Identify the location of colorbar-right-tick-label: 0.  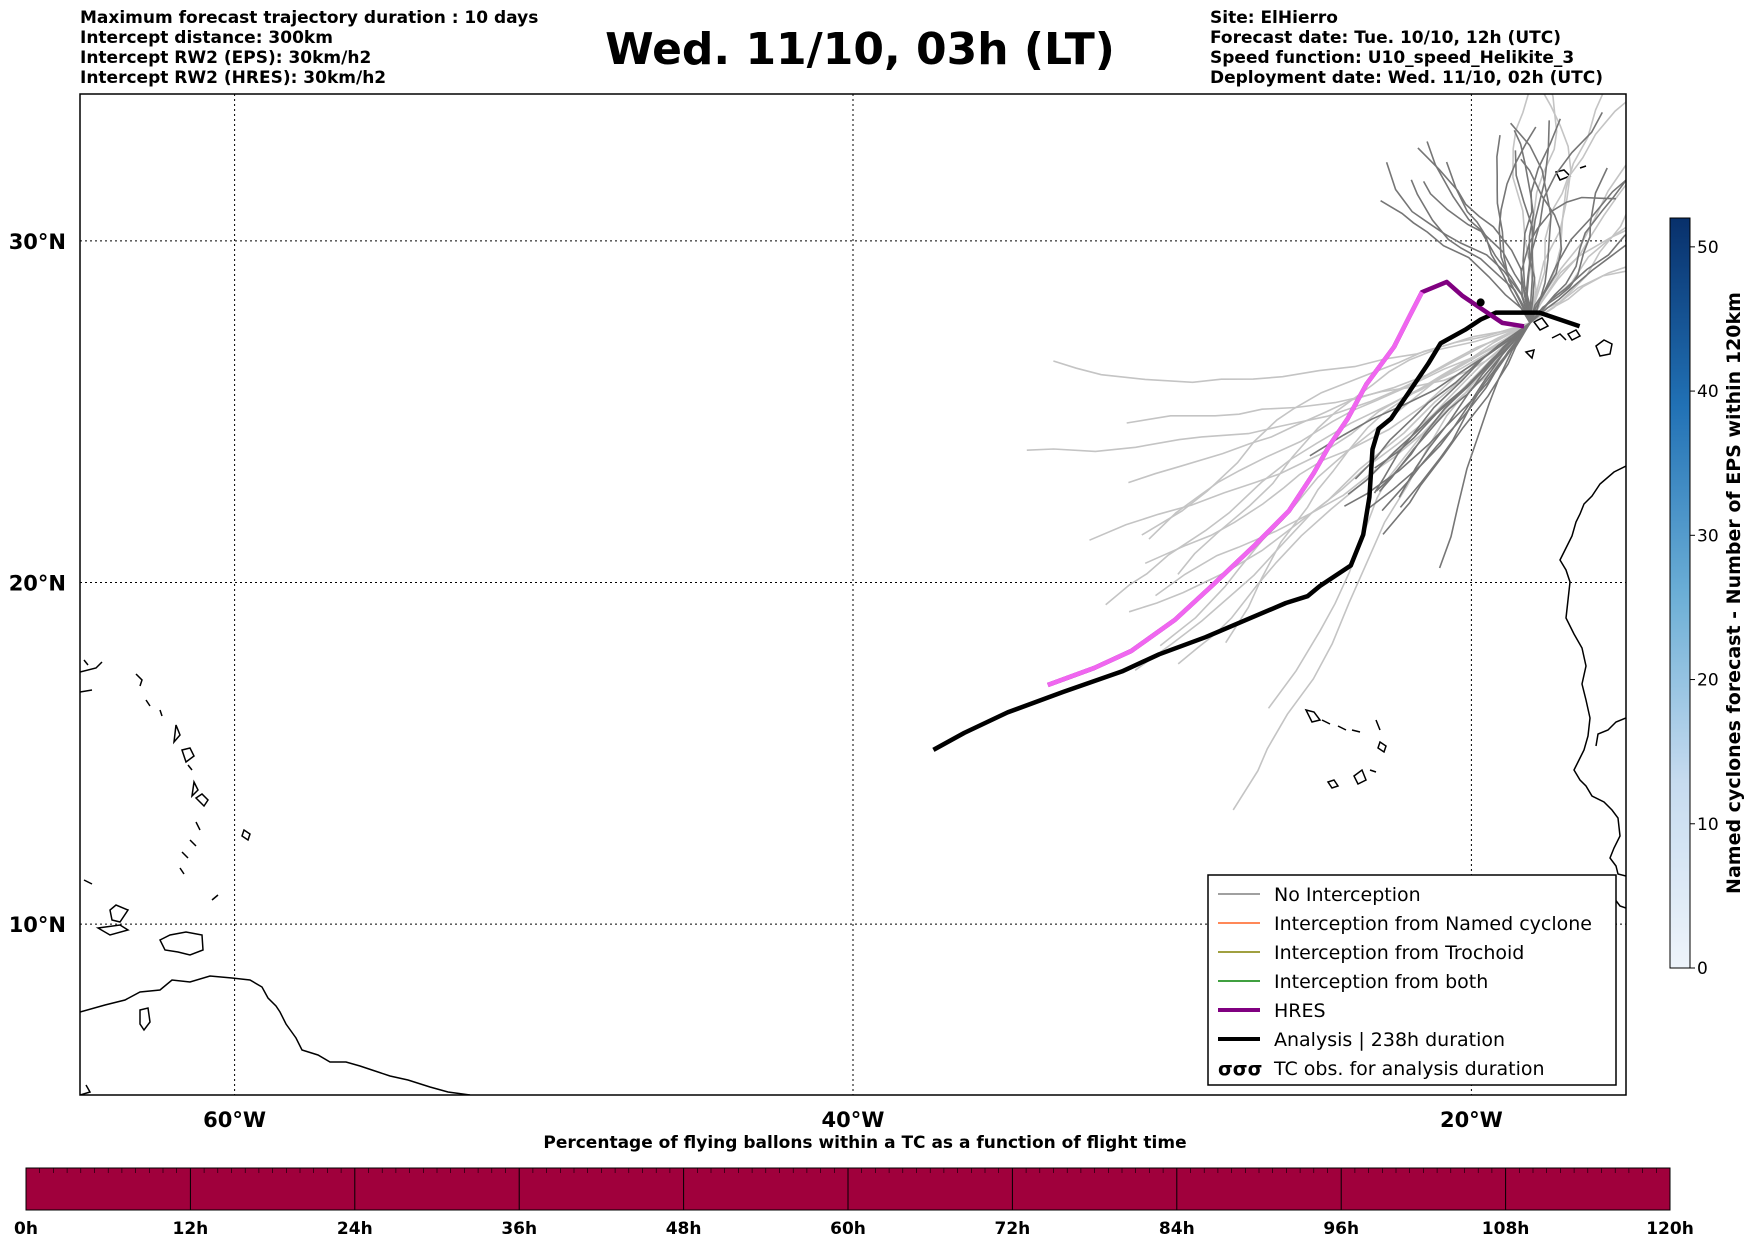
(1702, 969).